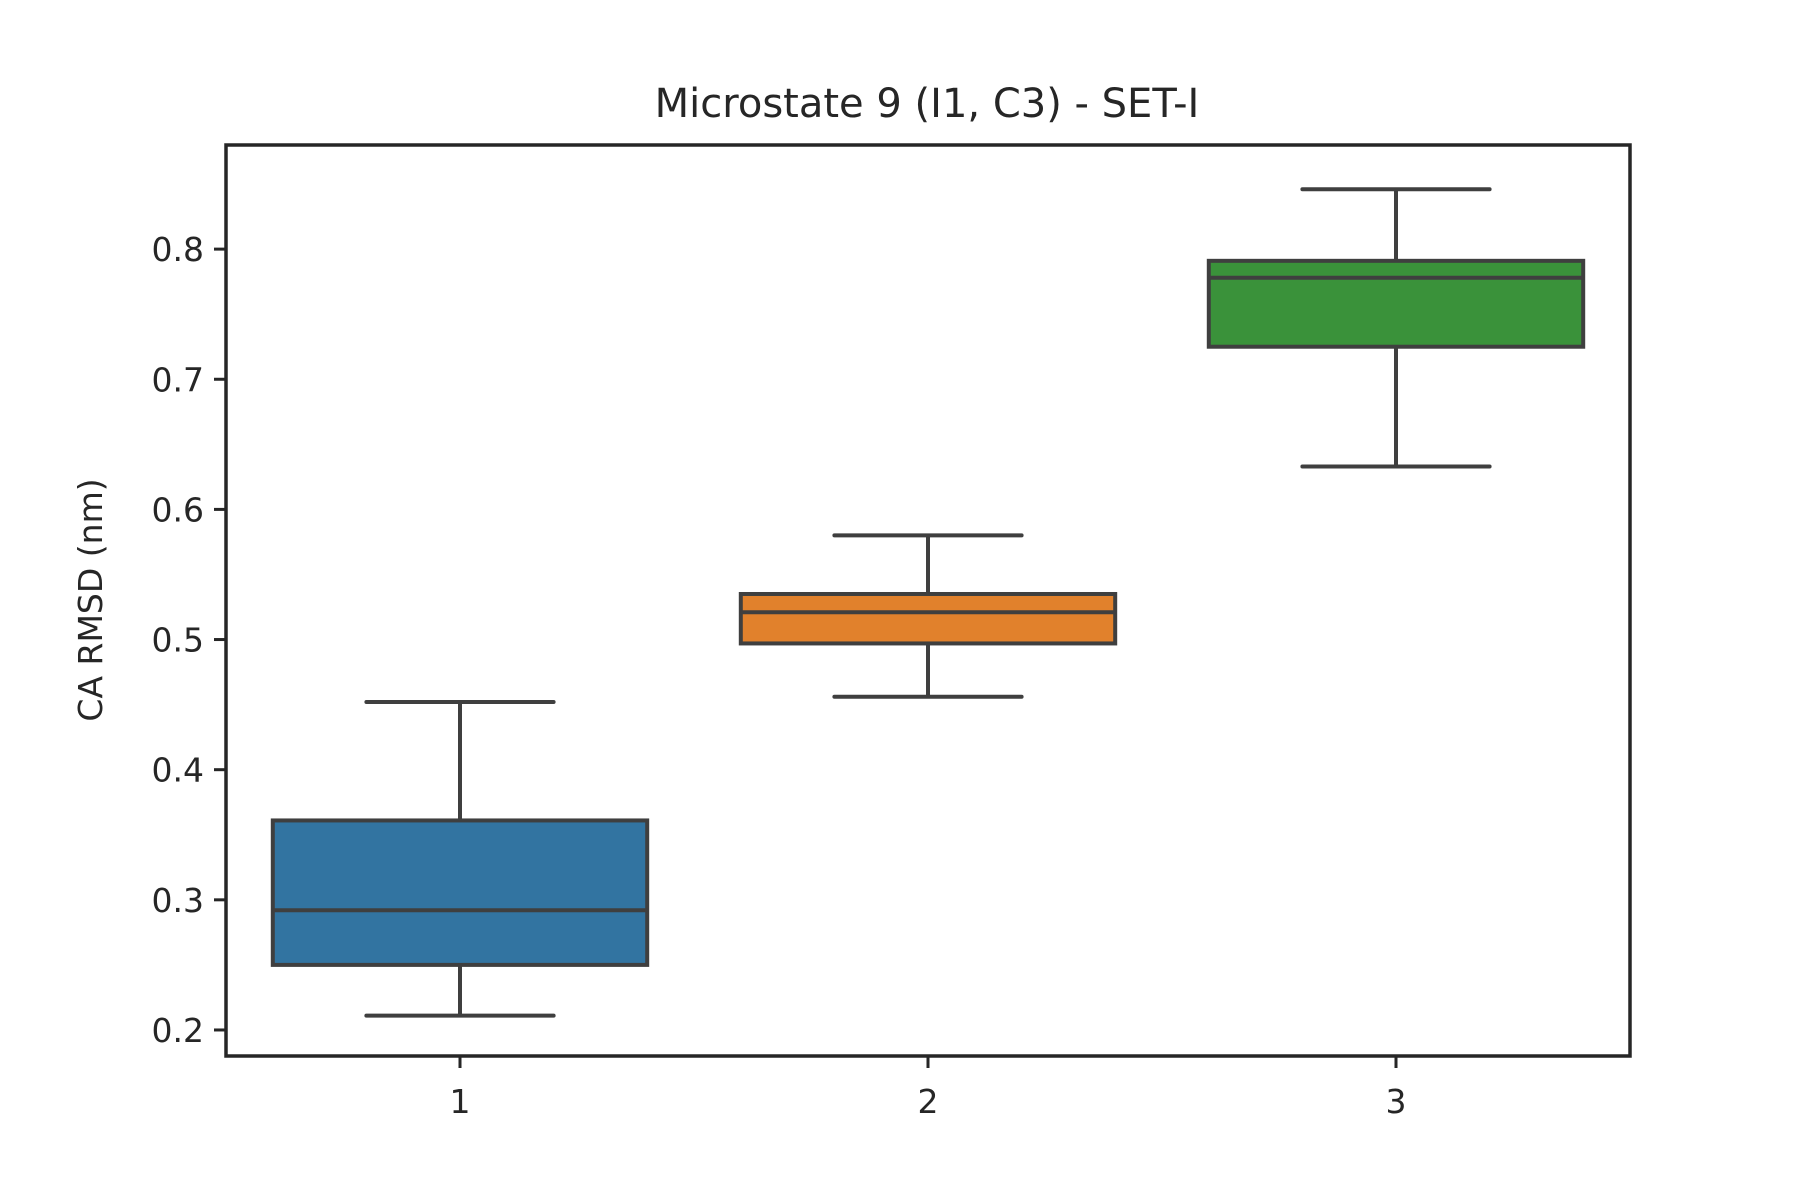 This screenshot has height=1200, width=1800. What do you see at coordinates (178, 509) in the screenshot?
I see `y-tick-label: 0.6` at bounding box center [178, 509].